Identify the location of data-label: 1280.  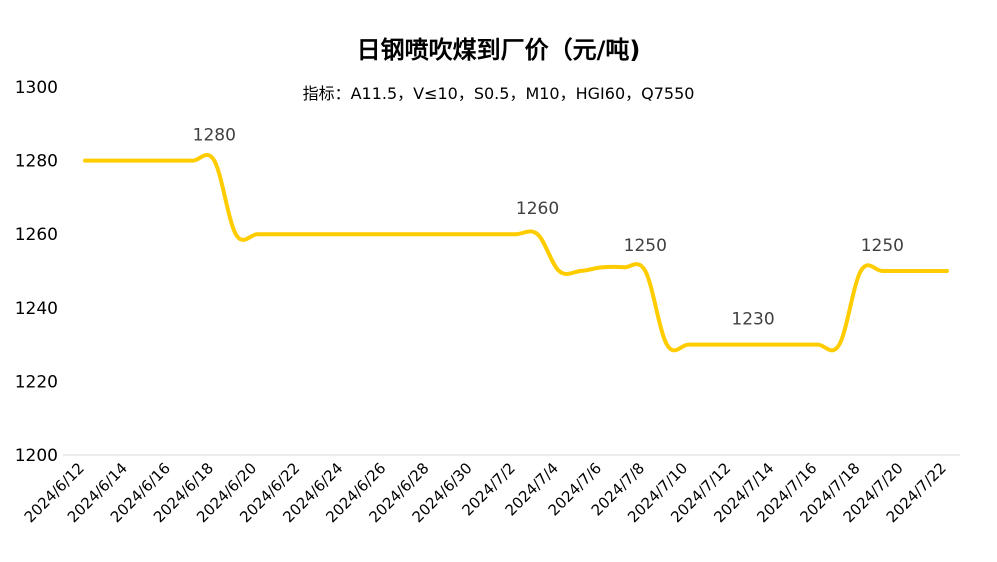
(214, 136).